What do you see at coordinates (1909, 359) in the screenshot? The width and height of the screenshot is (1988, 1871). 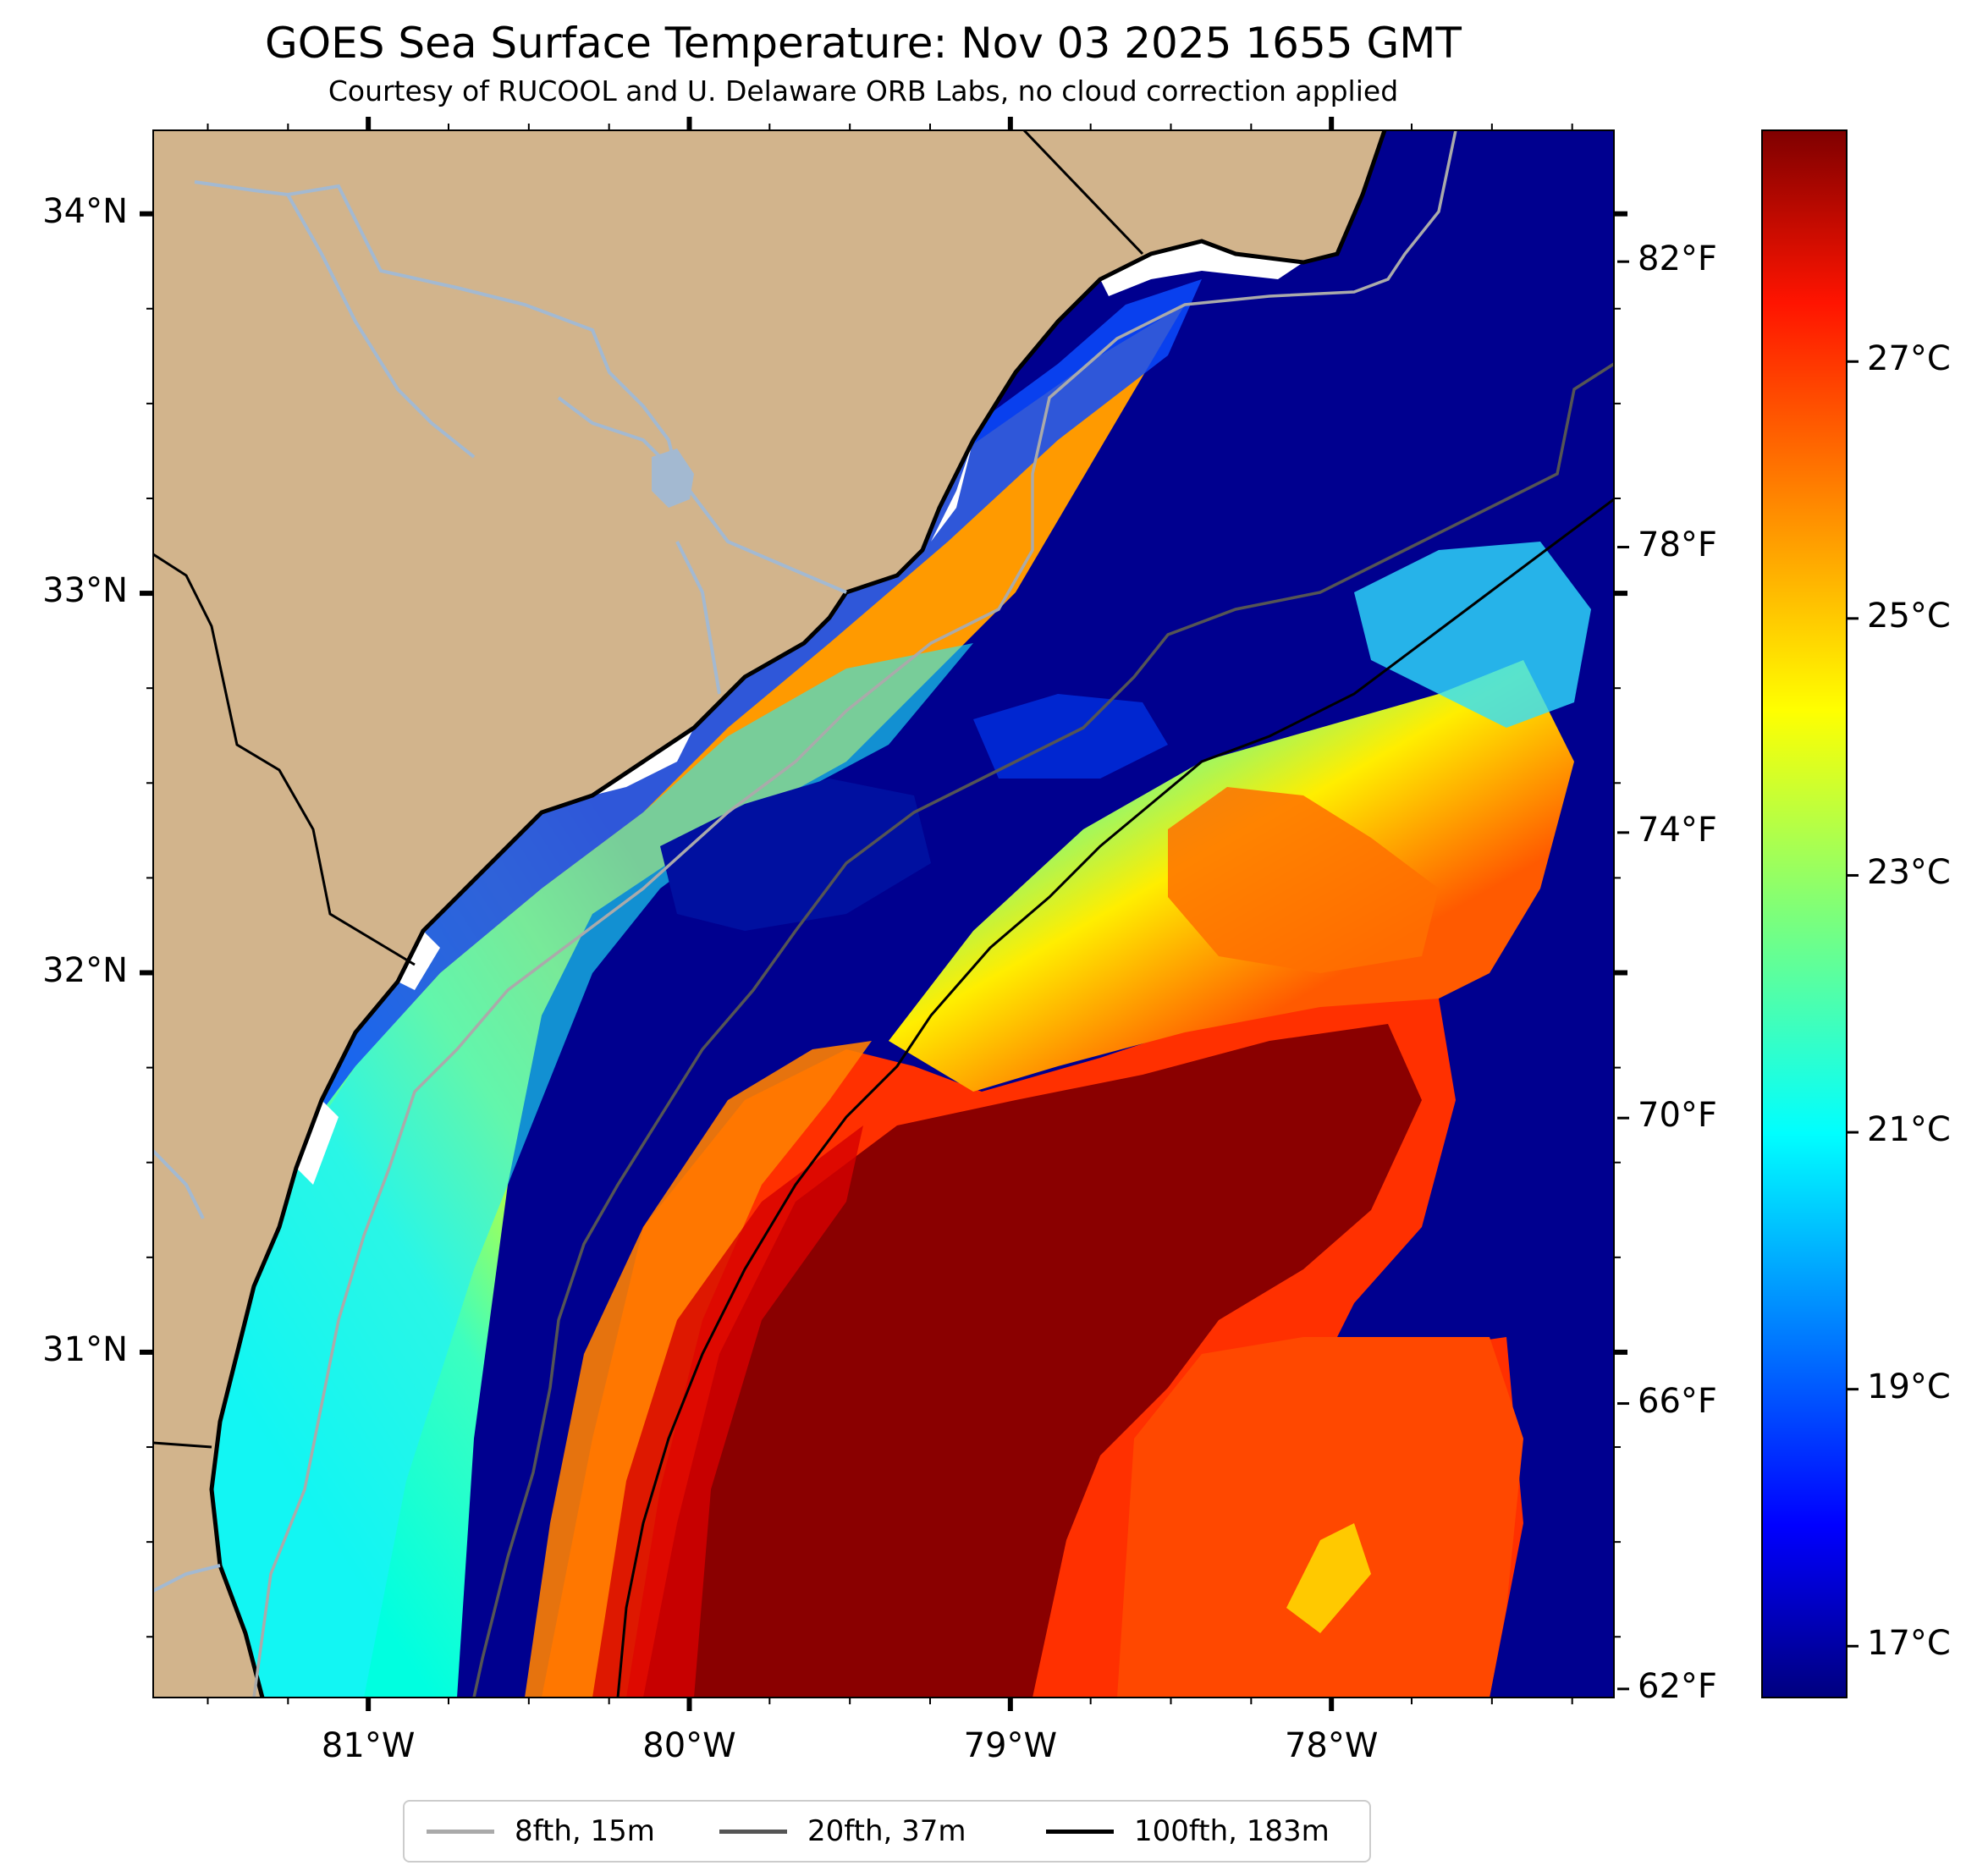 I see `celsius-tick-label: 27°C` at bounding box center [1909, 359].